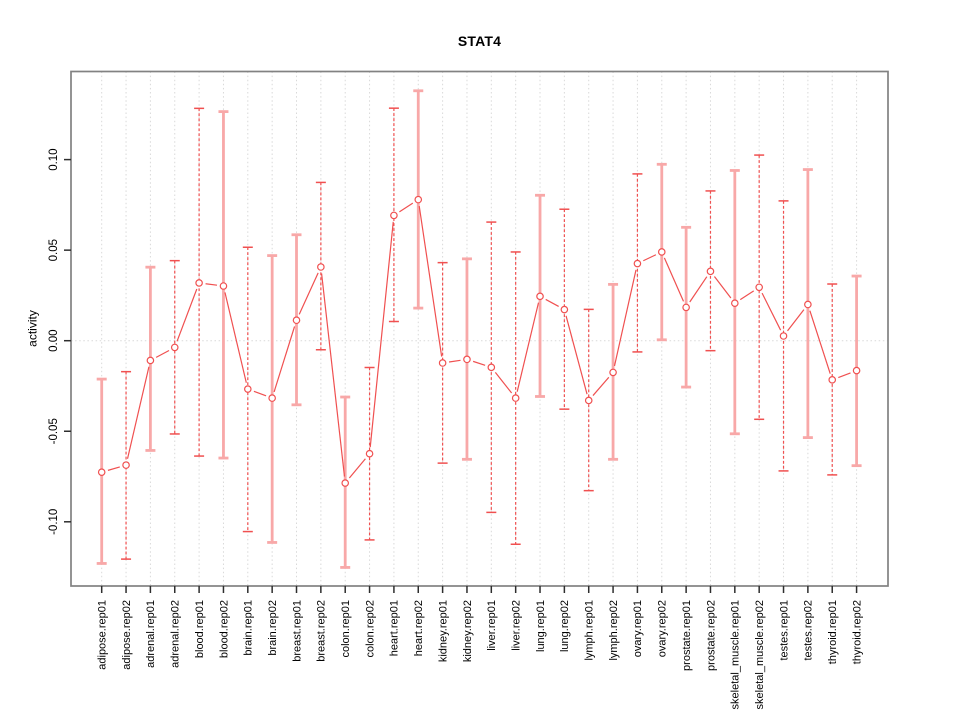 Image resolution: width=960 pixels, height=720 pixels. Describe the element at coordinates (127, 635) in the screenshot. I see `x-tick-label: adipose.rep02` at that location.